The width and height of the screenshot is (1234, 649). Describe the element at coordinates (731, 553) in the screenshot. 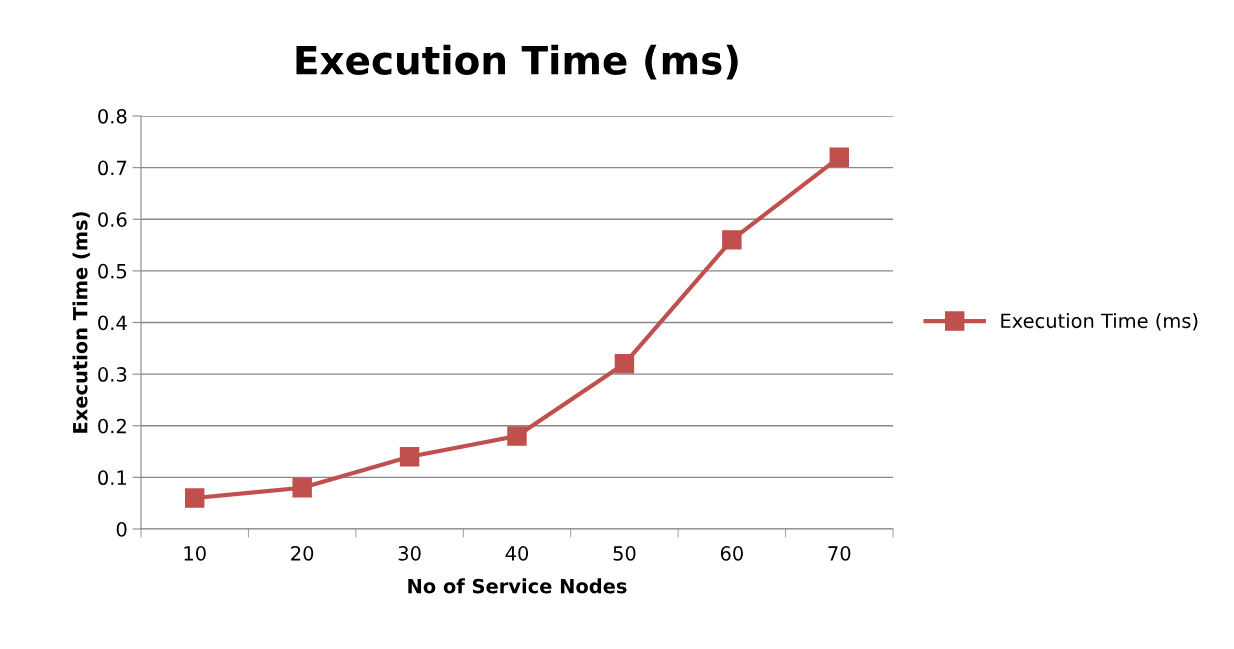

I see `x-tick-label: 60` at that location.